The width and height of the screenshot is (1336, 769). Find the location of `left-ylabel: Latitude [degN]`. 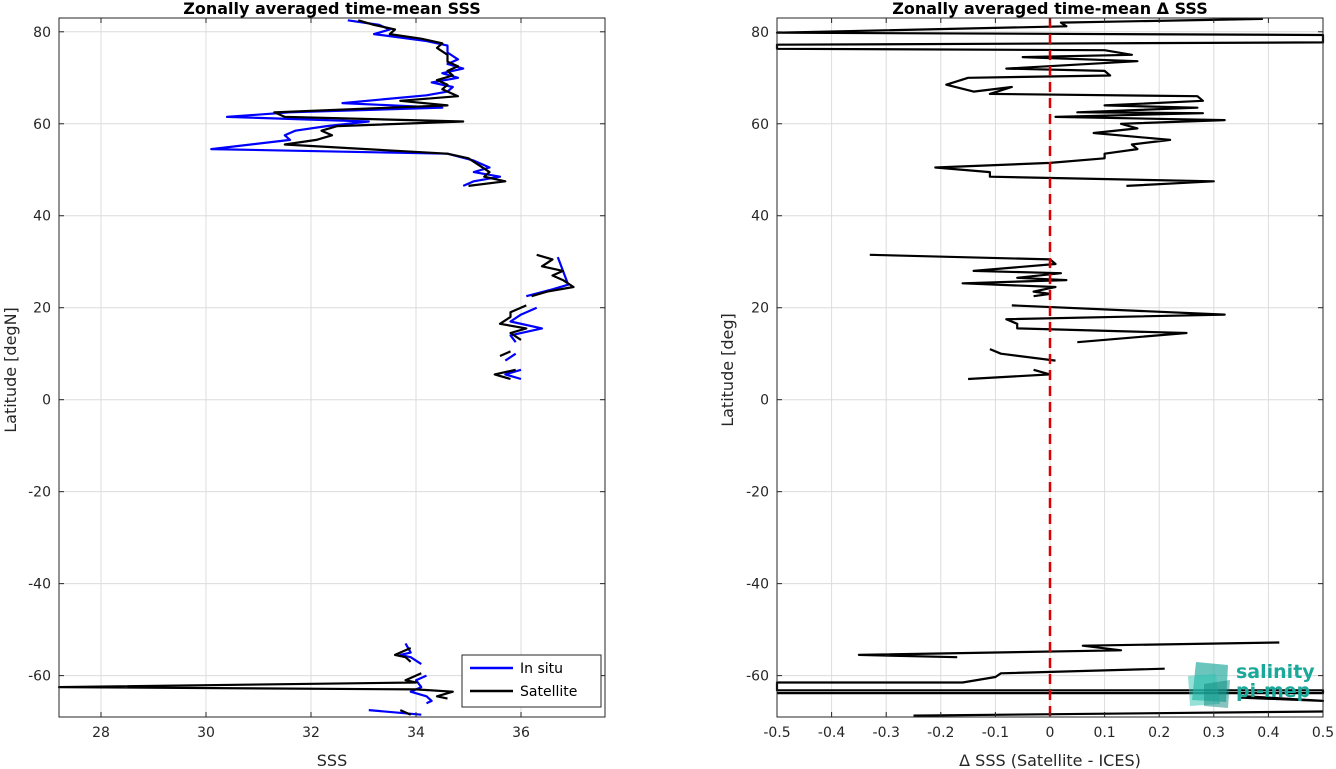

left-ylabel: Latitude [degN] is located at coordinates (10, 370).